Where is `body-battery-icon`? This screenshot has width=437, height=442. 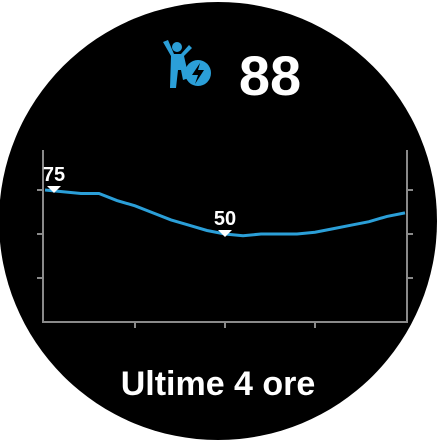 body-battery-icon is located at coordinates (187, 64).